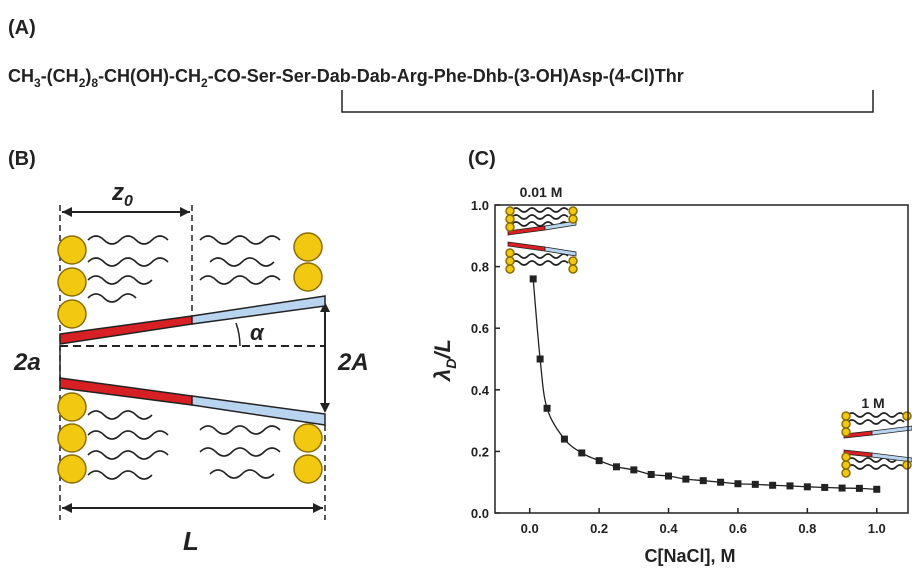 This screenshot has height=569, width=912. What do you see at coordinates (480, 390) in the screenshot?
I see `y-tick-label: 0.4` at bounding box center [480, 390].